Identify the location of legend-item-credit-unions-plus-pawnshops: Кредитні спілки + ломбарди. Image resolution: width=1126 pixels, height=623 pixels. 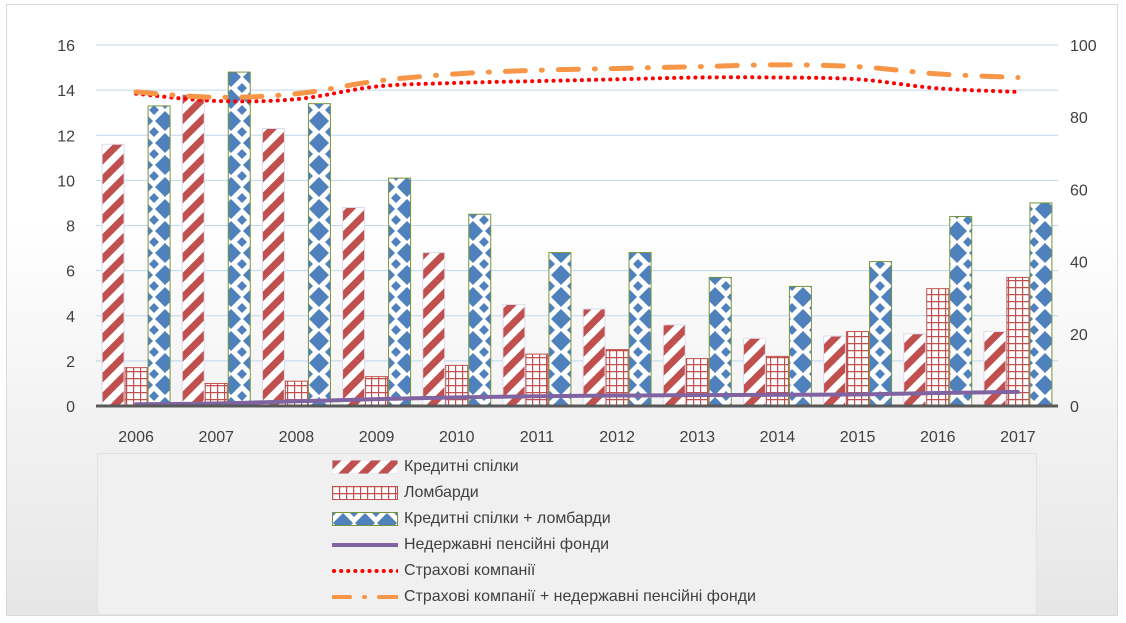
(471, 519).